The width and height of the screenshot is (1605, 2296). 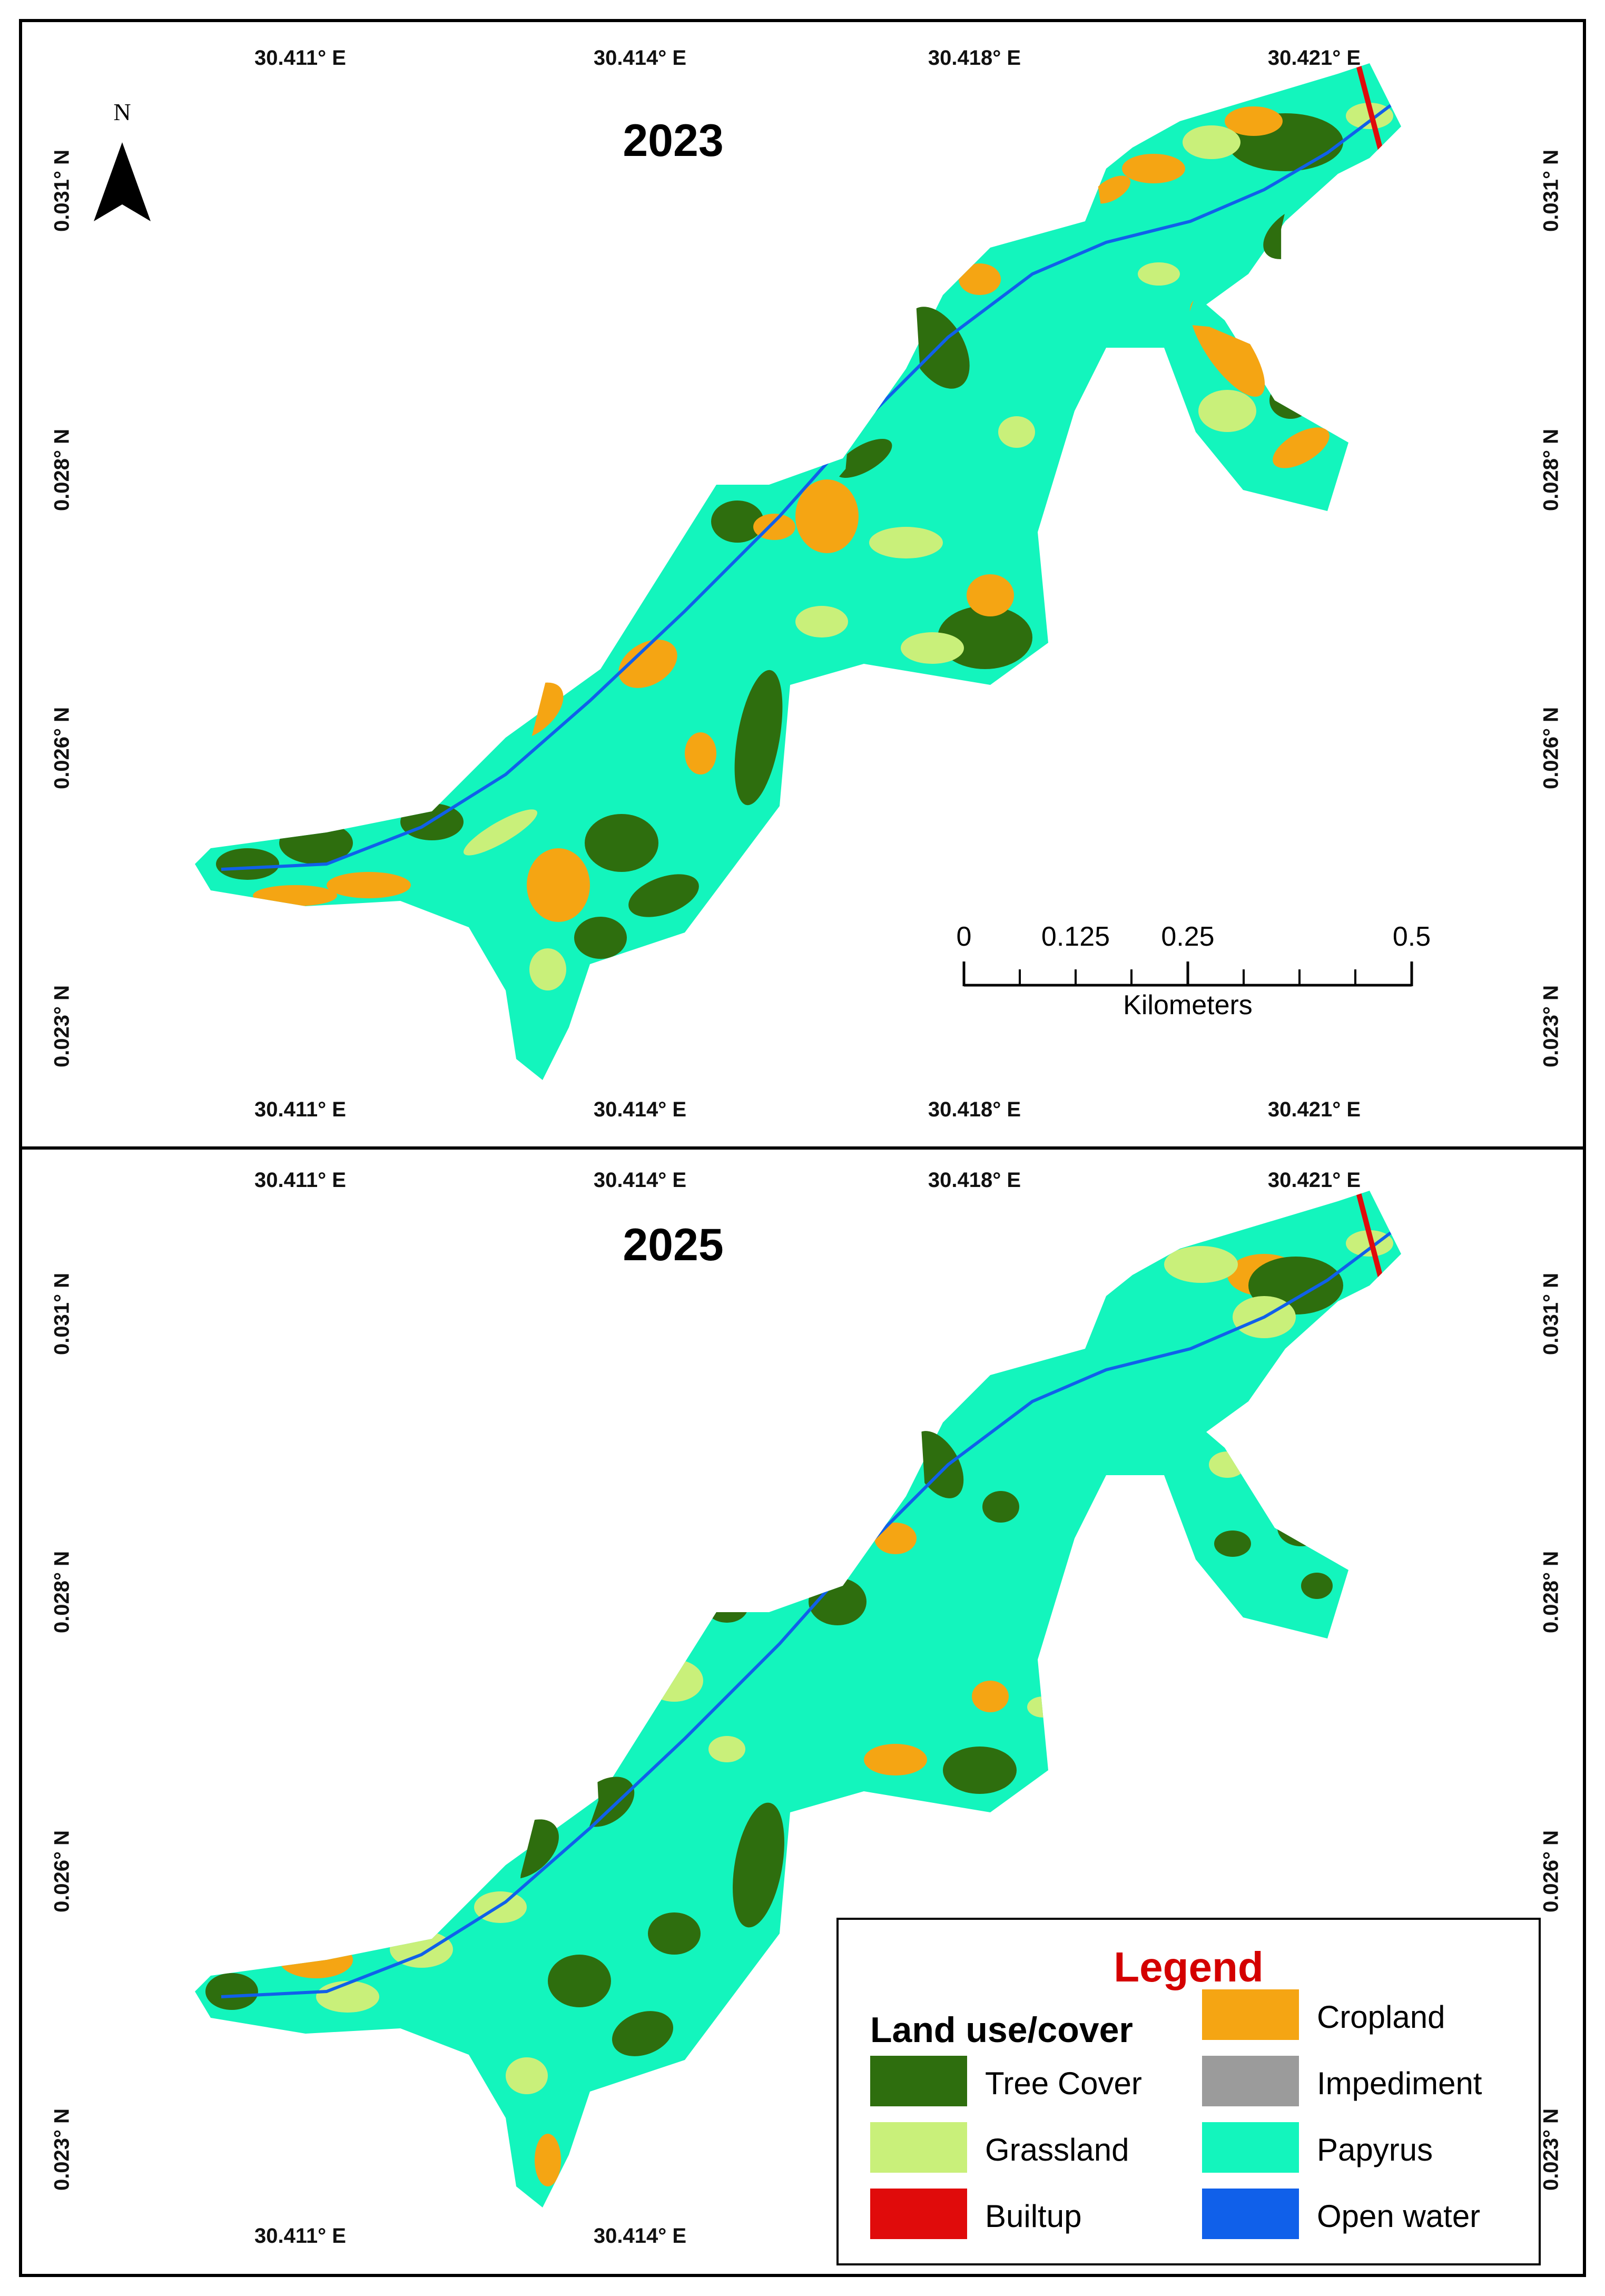 What do you see at coordinates (673, 1245) in the screenshot?
I see `year-title-2025: 2025` at bounding box center [673, 1245].